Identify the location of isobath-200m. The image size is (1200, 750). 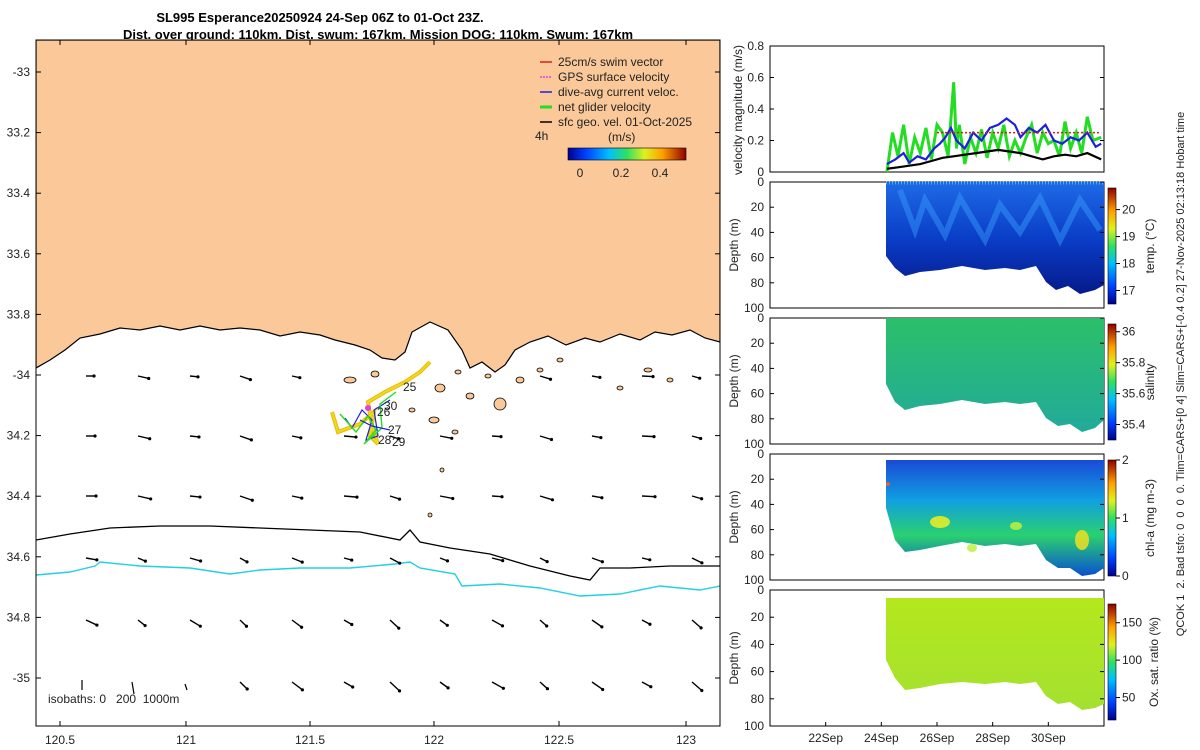
(378, 553).